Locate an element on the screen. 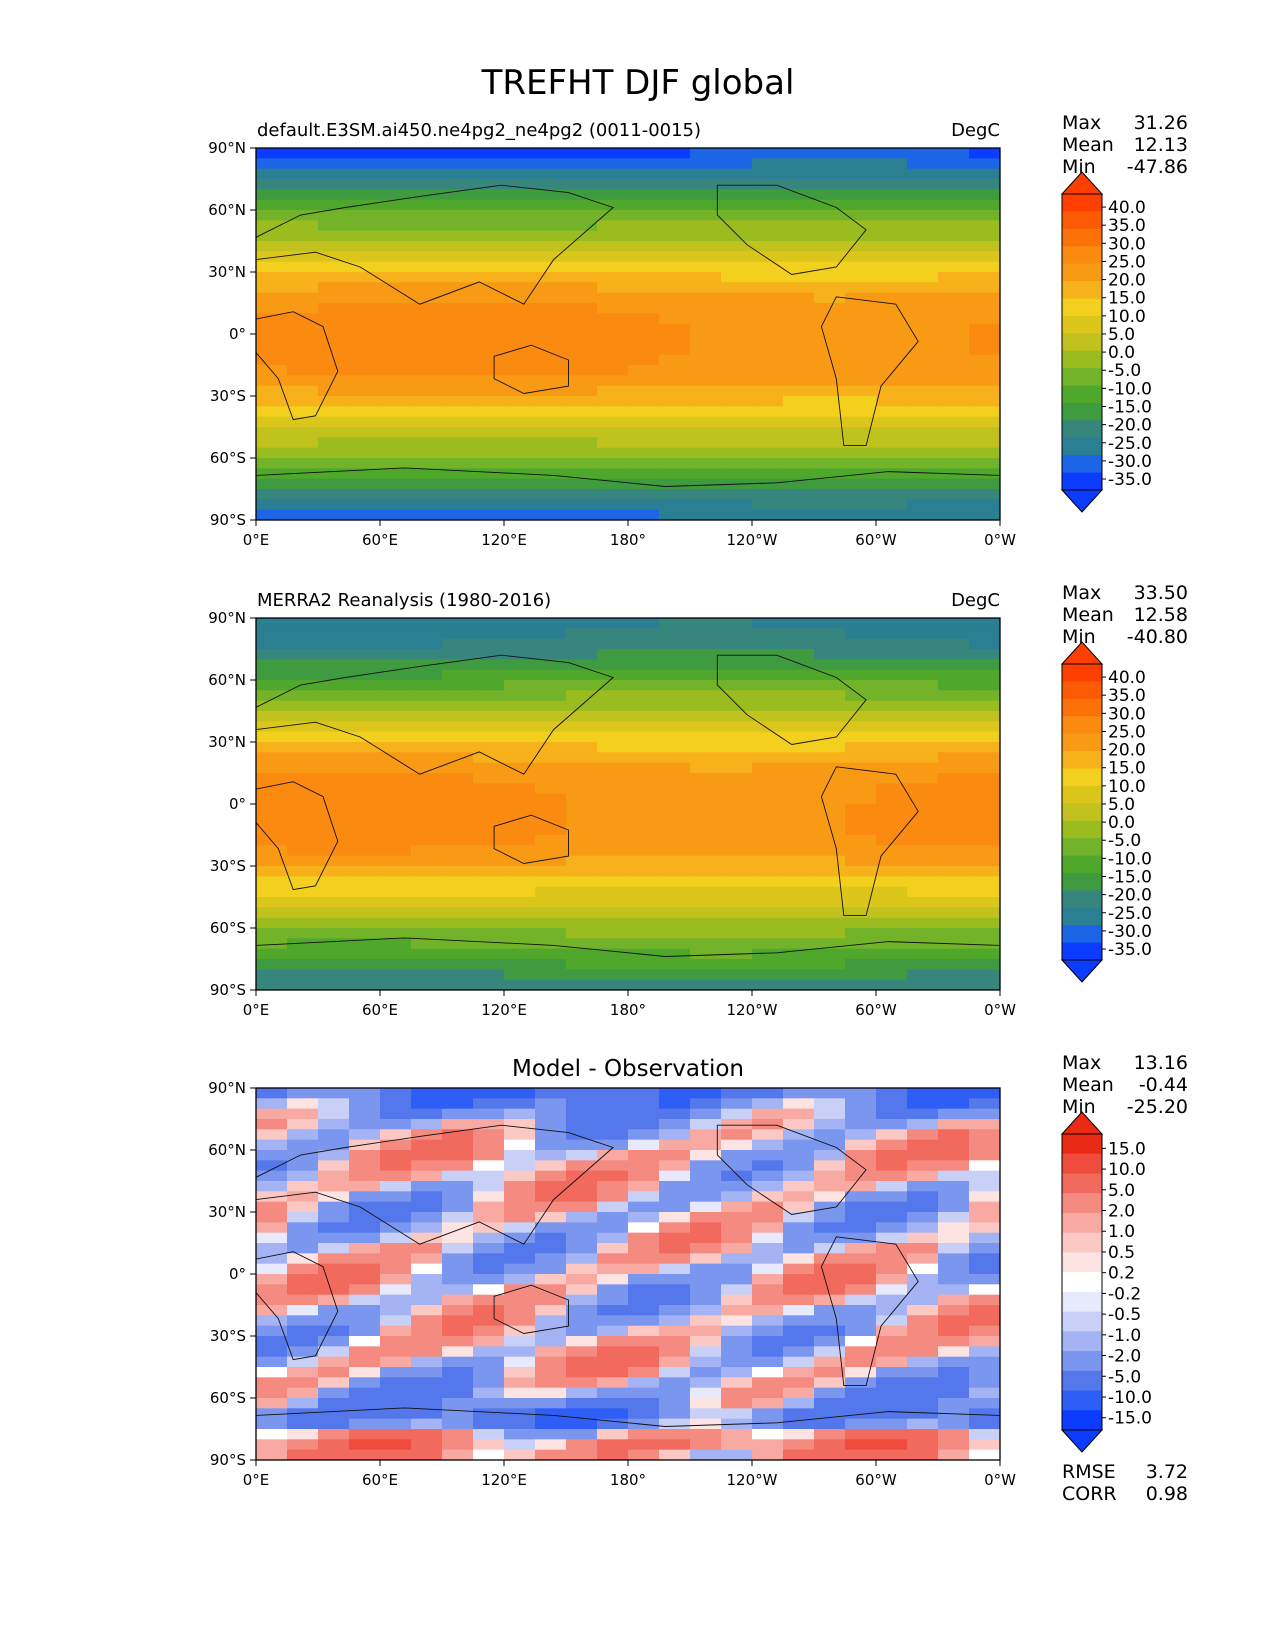  colorbar-tick-label: 30.0 is located at coordinates (1127, 714).